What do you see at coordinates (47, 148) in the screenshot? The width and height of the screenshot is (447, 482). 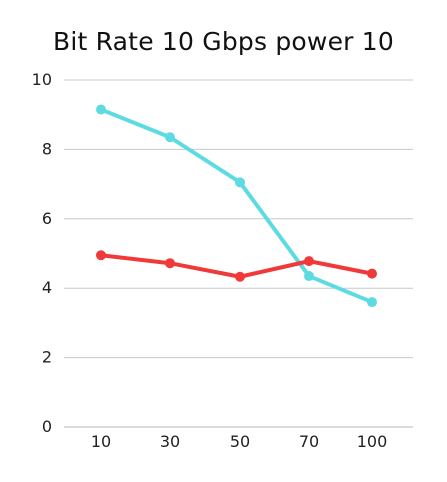 I see `y-tick-label-8: 8` at bounding box center [47, 148].